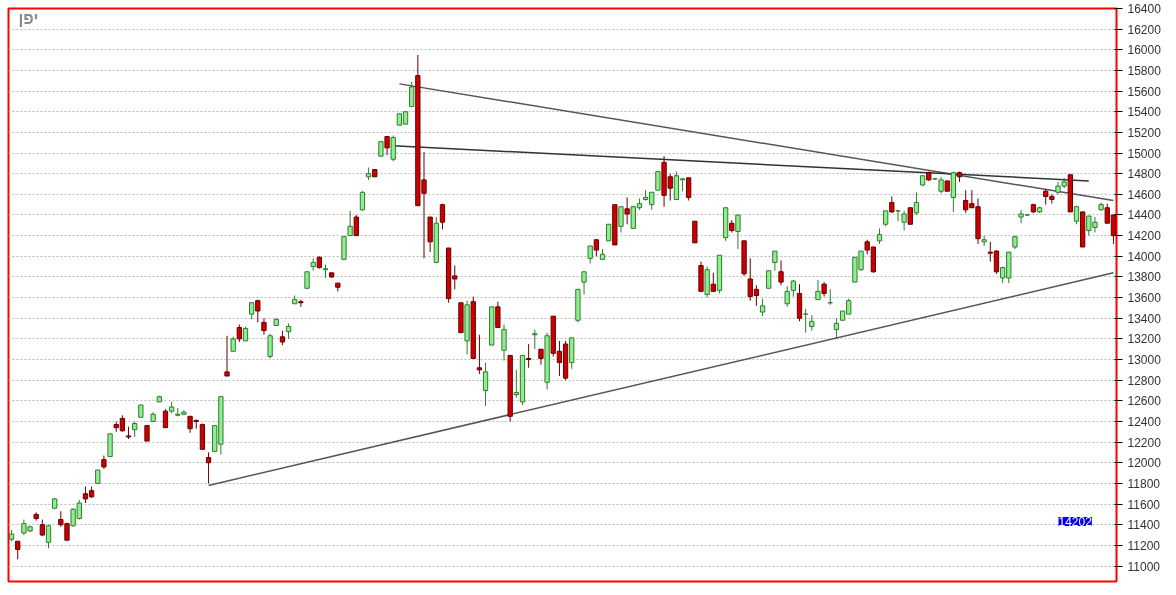  Describe the element at coordinates (1144, 442) in the screenshot. I see `y-tick-label: 12200` at that location.